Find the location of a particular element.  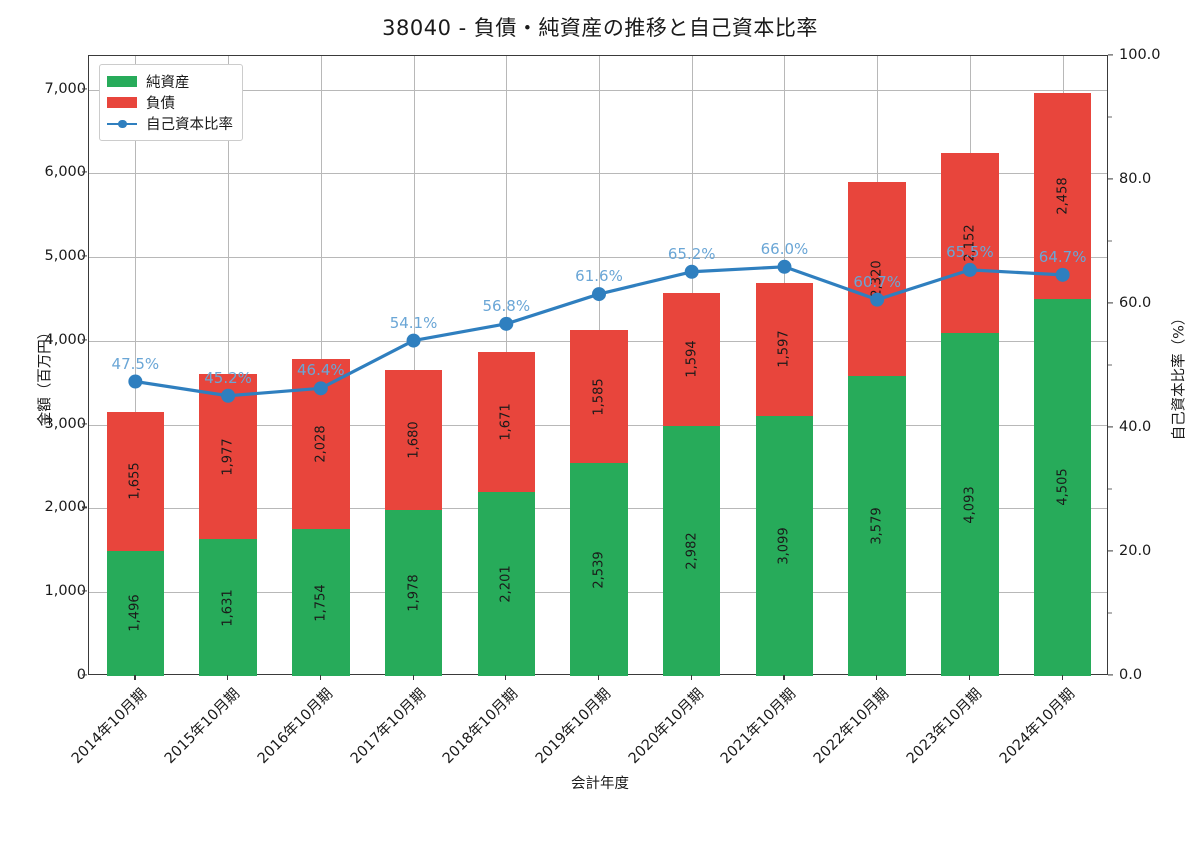

y-axis-tick-label-right: 20.0 is located at coordinates (1135, 551).